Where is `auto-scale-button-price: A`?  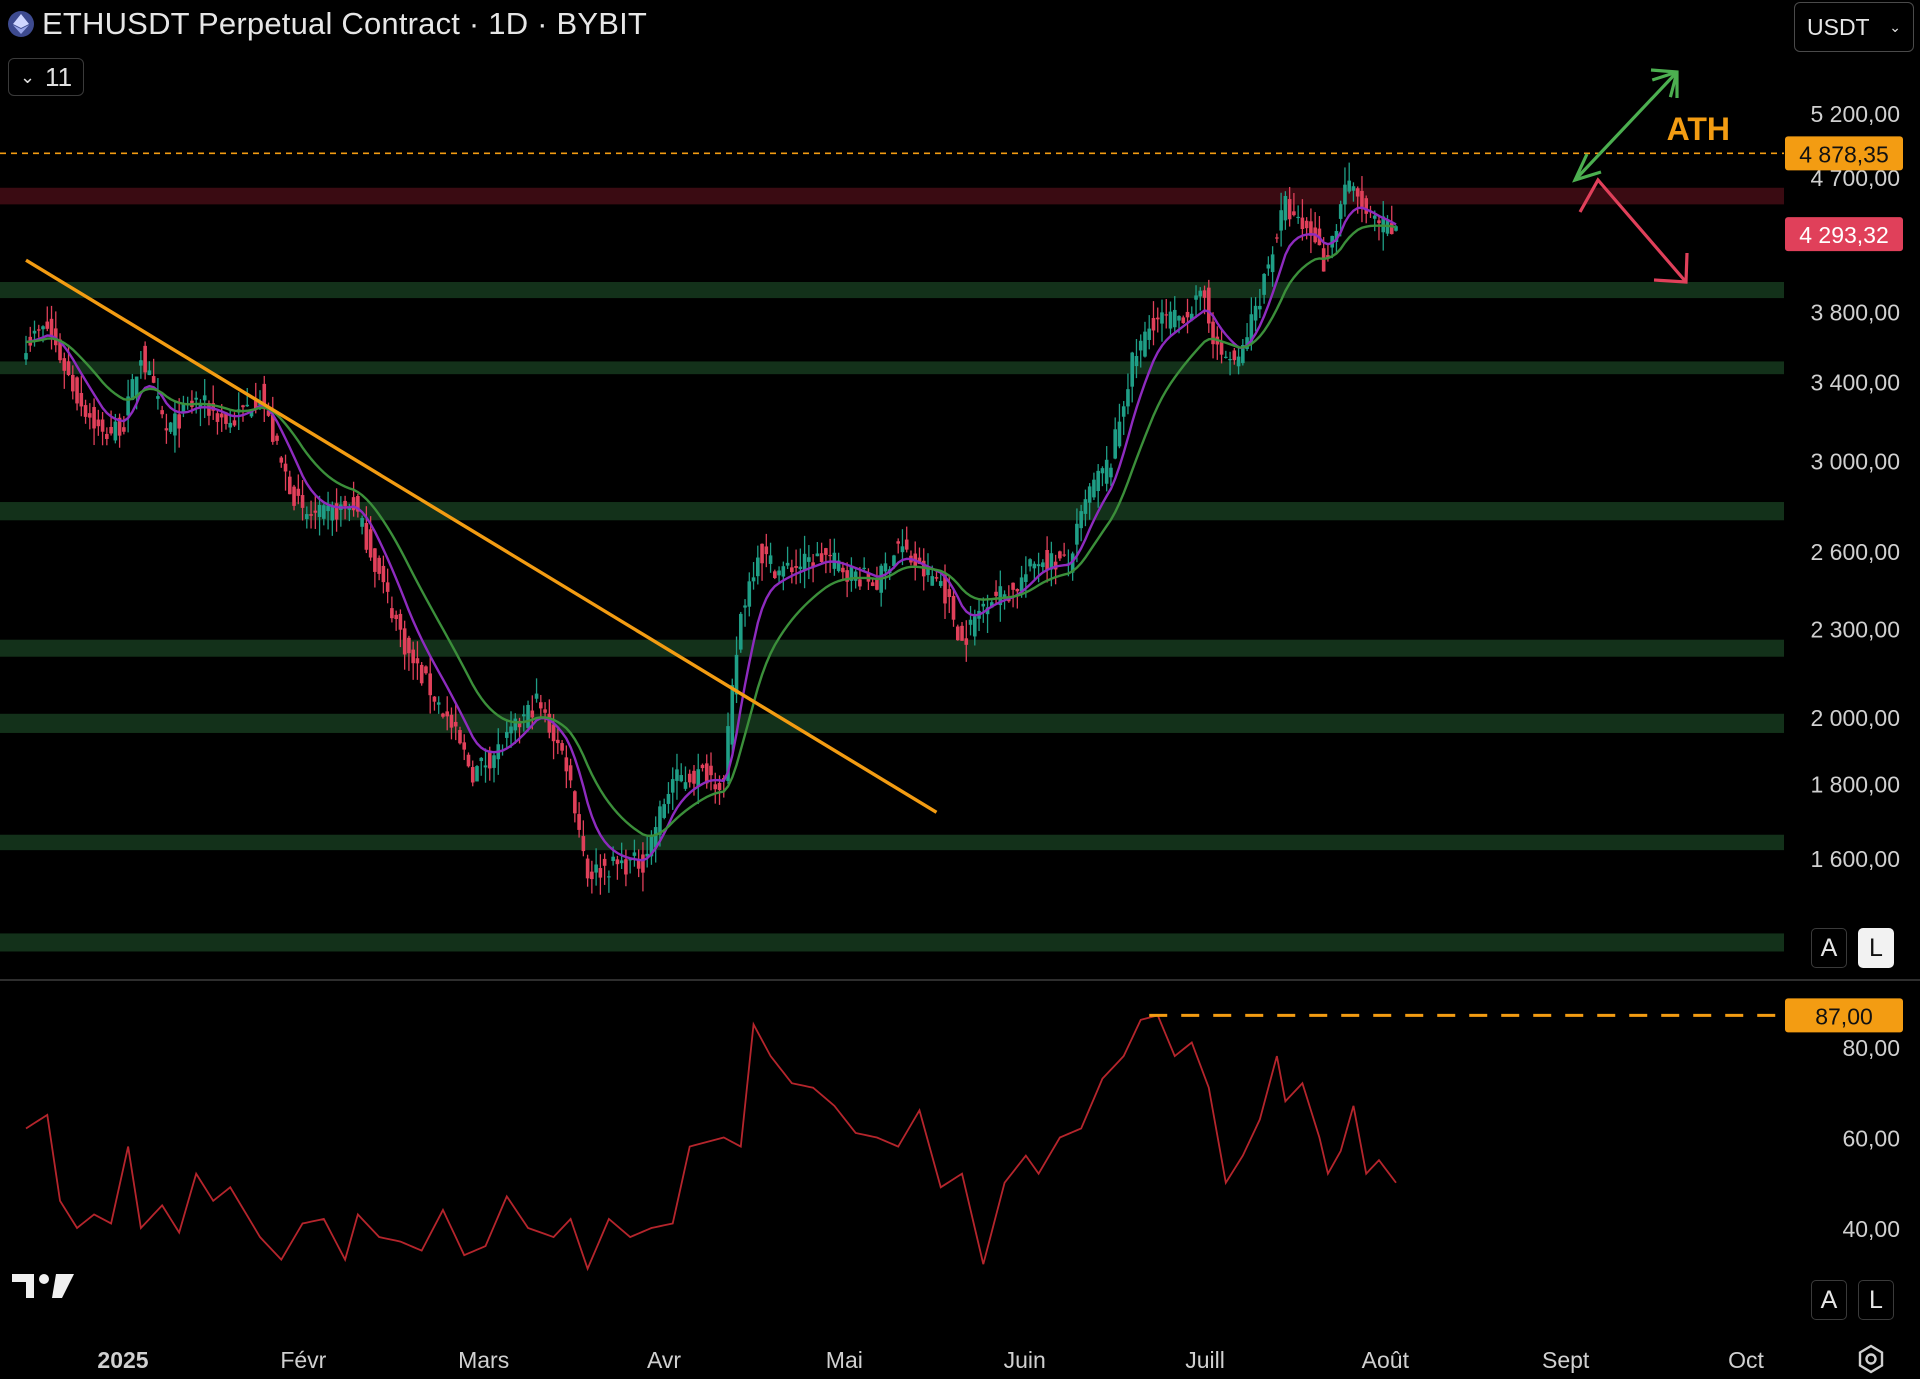
auto-scale-button-price: A is located at coordinates (1829, 948).